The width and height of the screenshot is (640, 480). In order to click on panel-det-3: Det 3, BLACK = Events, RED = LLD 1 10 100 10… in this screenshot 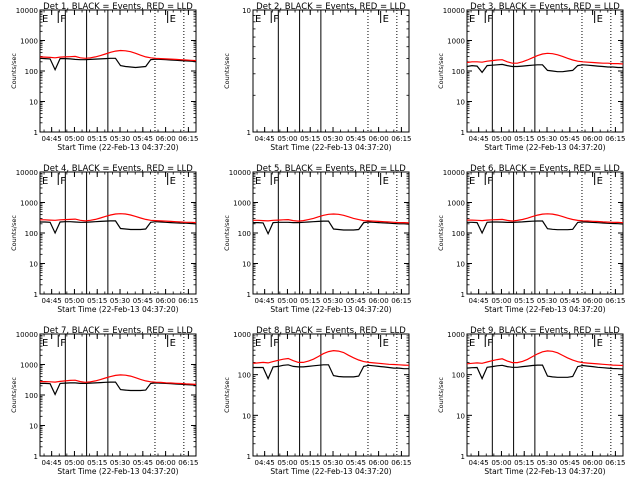, I will do `click(531, 77)`.